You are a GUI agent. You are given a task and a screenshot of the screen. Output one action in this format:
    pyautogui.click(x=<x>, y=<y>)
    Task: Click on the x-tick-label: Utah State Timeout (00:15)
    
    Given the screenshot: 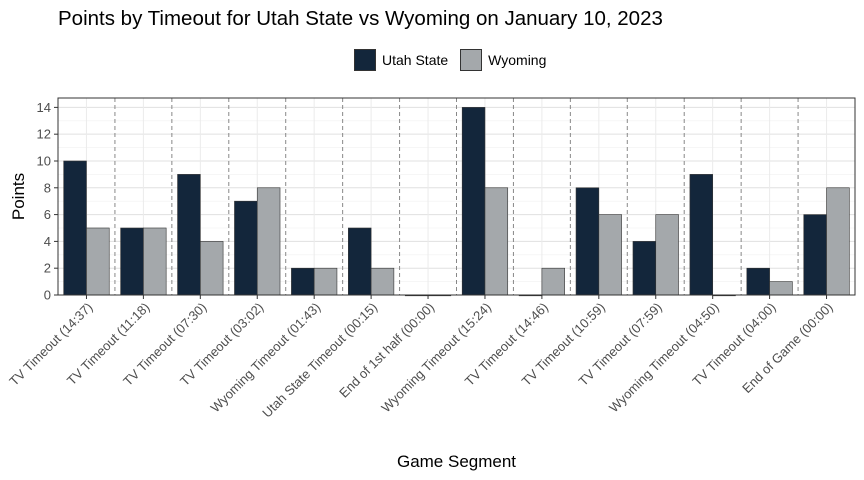 What is the action you would take?
    pyautogui.click(x=319, y=360)
    